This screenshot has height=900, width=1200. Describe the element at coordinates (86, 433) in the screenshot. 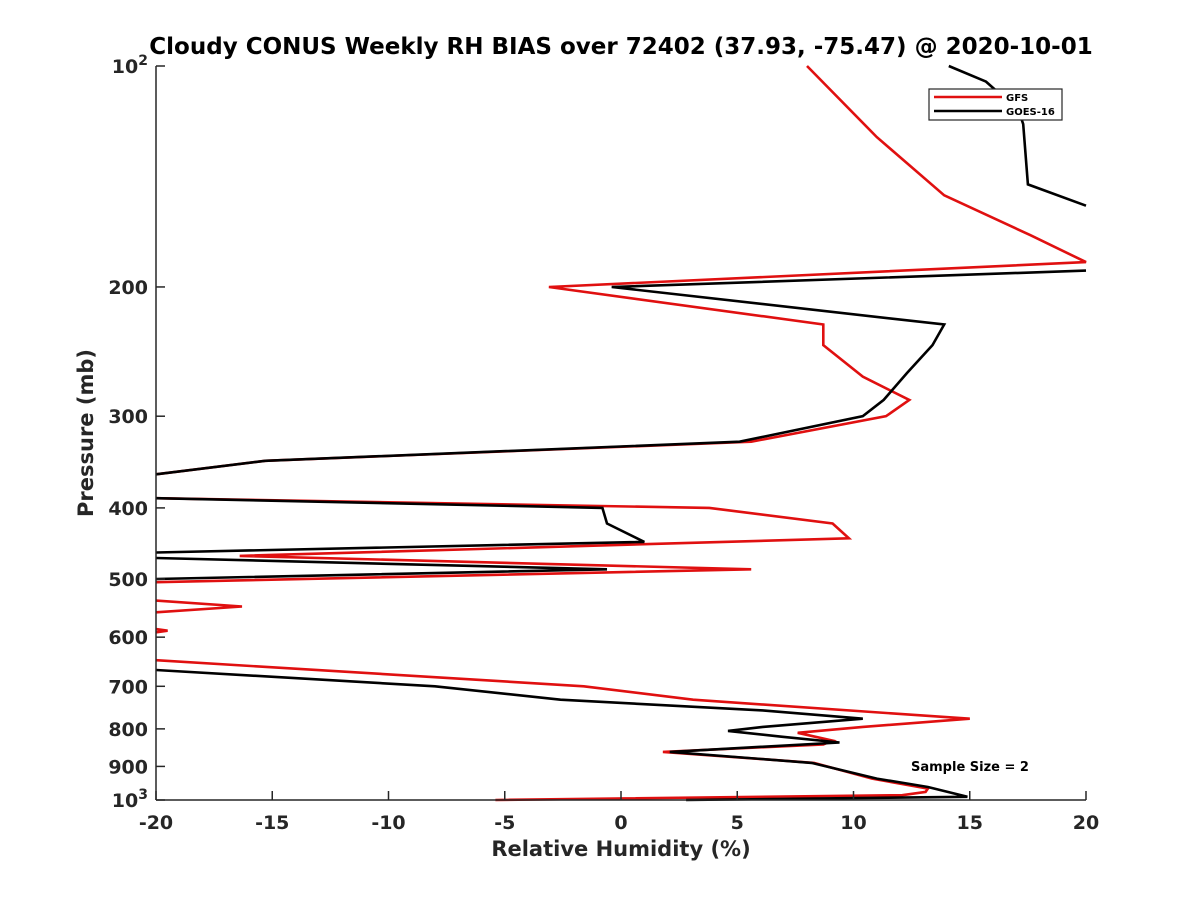

I see `y-axis-label: Pressure (mb)` at that location.